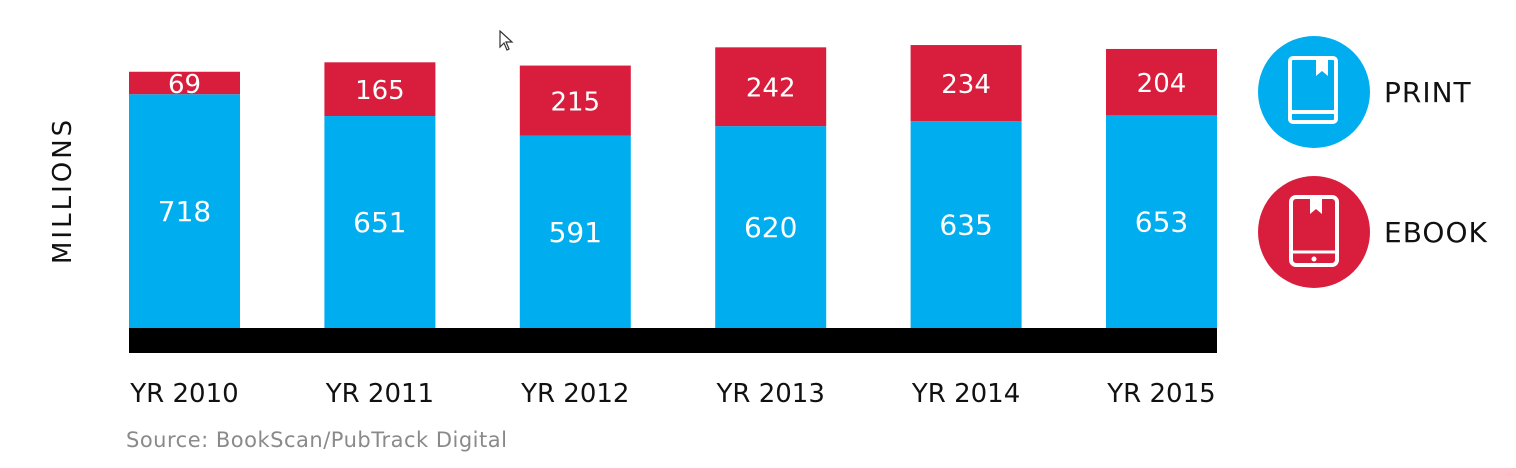 This screenshot has height=468, width=1516. I want to click on data-label-print-5: 635, so click(965, 225).